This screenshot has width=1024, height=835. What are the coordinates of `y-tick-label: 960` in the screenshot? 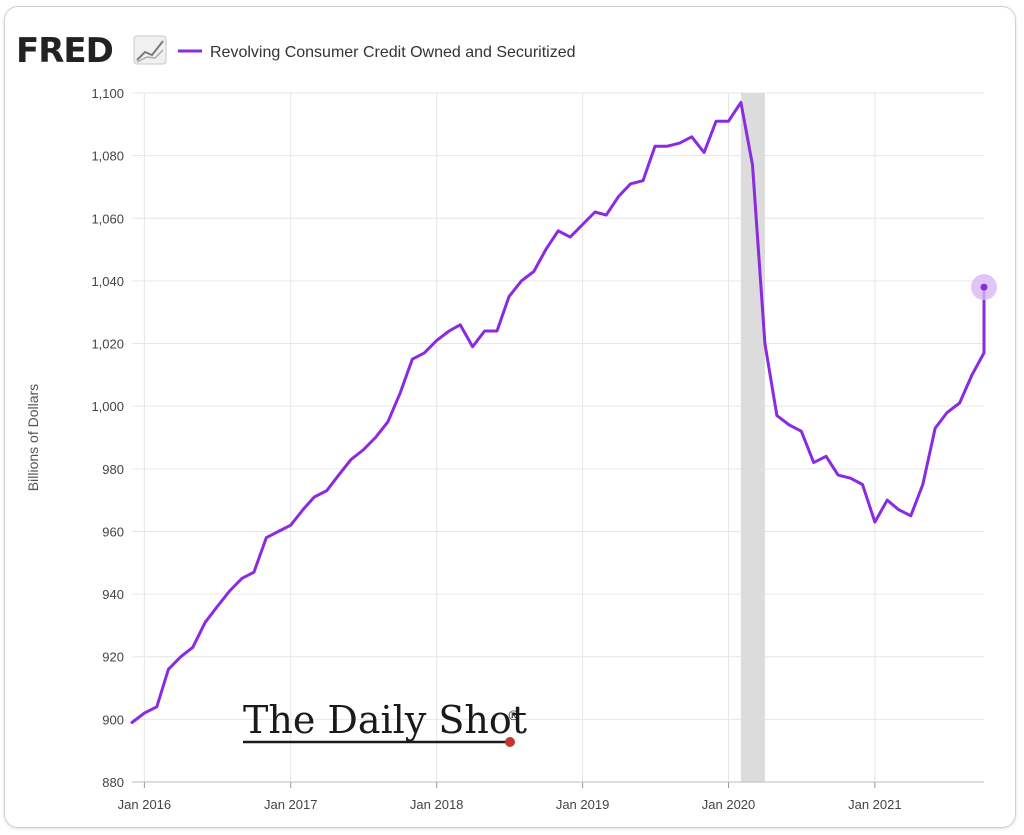 It's located at (113, 531).